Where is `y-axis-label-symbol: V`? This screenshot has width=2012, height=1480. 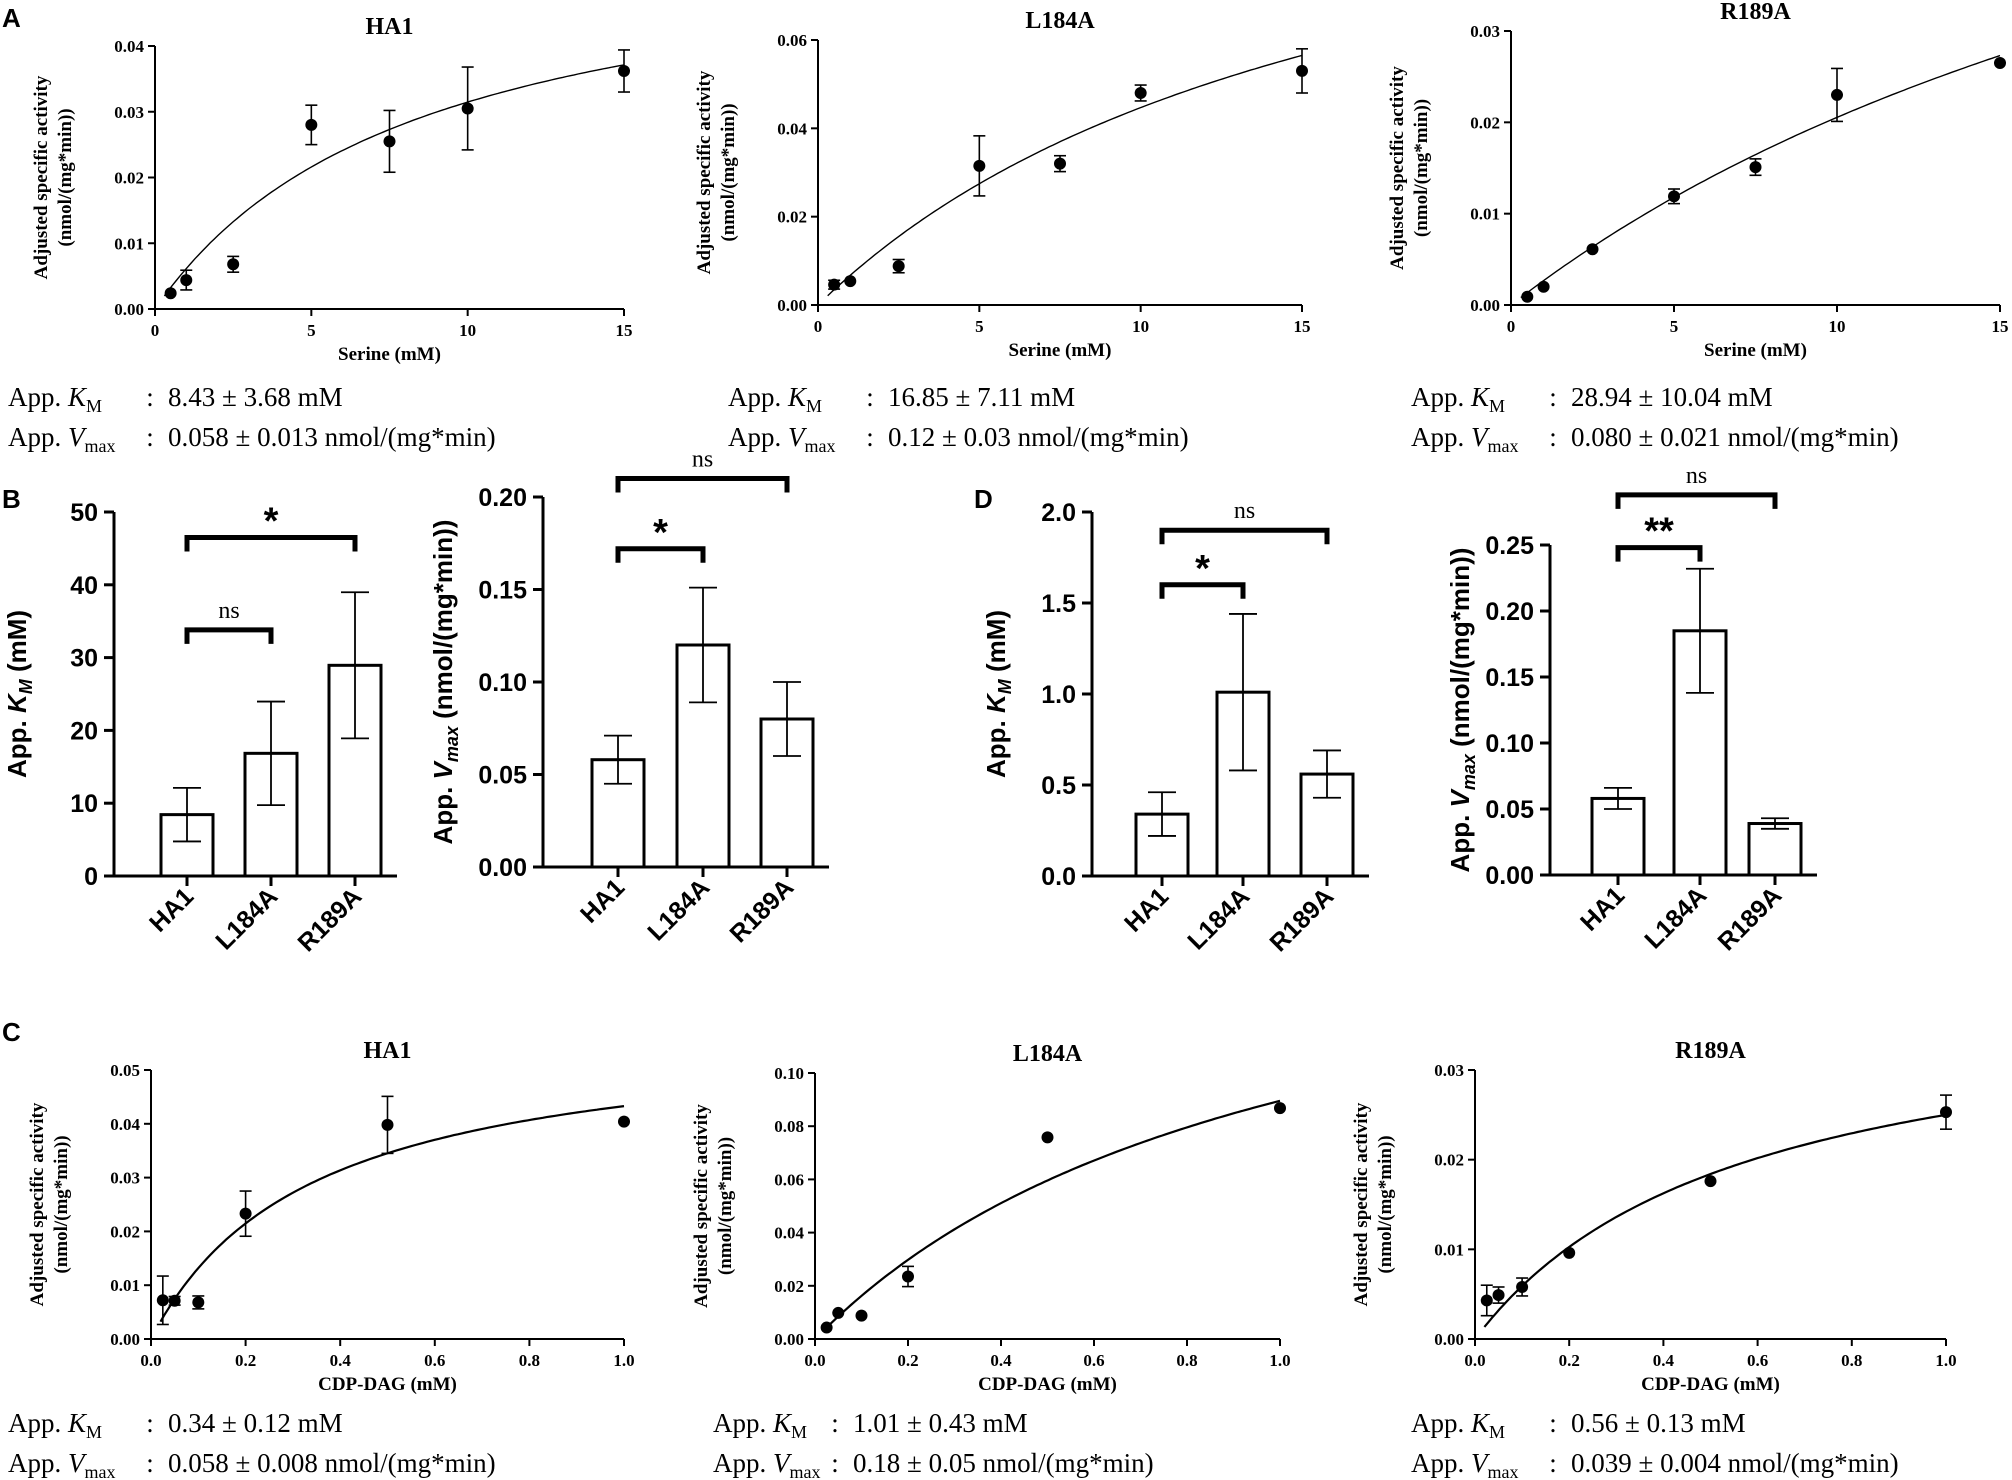
y-axis-label-symbol: V is located at coordinates (1460, 797).